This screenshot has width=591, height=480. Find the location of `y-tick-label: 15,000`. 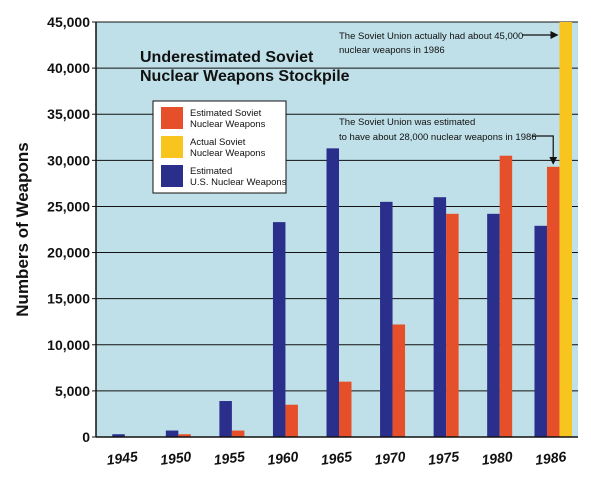

y-tick-label: 15,000 is located at coordinates (68, 299).